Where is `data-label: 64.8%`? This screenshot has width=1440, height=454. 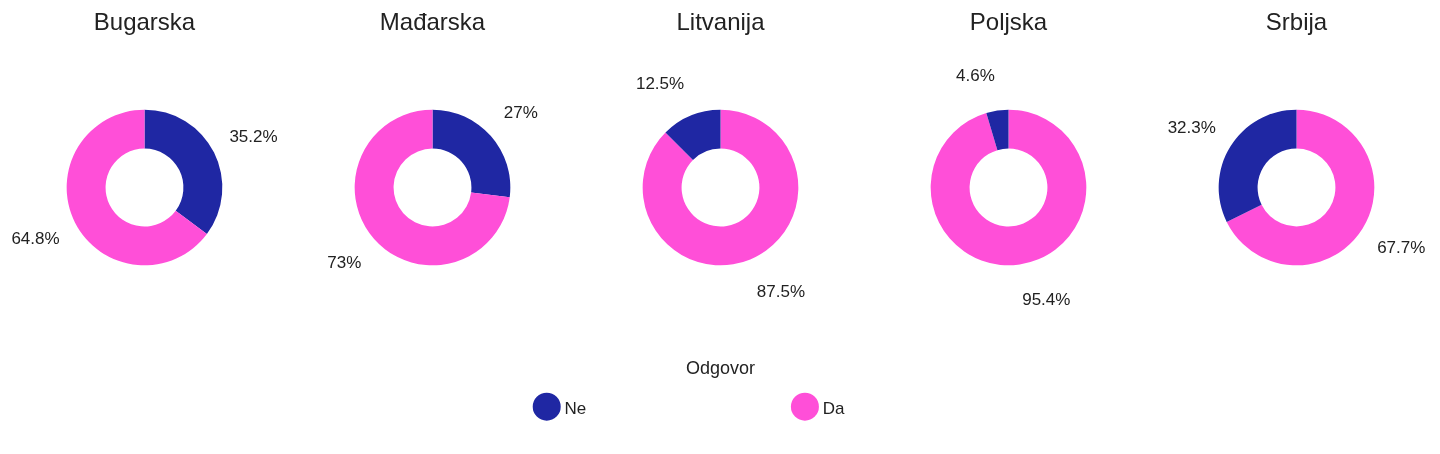
data-label: 64.8% is located at coordinates (35, 238).